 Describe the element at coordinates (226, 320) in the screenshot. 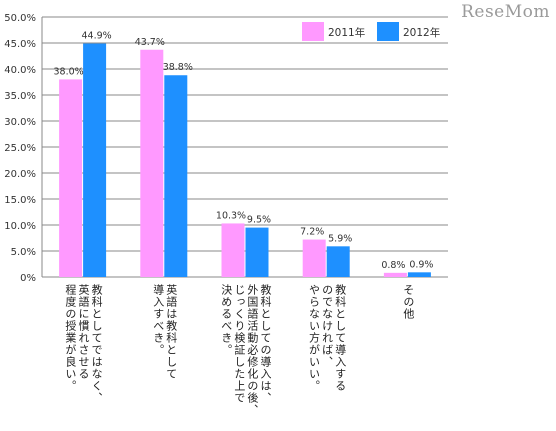

I see `category-label-line: 決めるべき。` at that location.